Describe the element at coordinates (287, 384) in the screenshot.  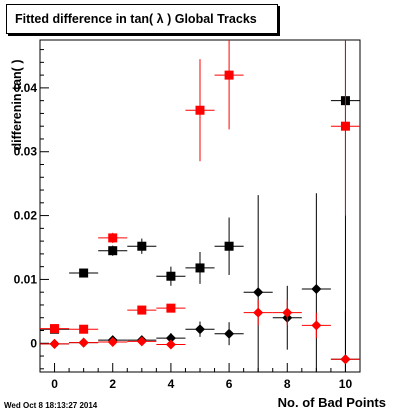
I see `x-tick-label: 8` at that location.